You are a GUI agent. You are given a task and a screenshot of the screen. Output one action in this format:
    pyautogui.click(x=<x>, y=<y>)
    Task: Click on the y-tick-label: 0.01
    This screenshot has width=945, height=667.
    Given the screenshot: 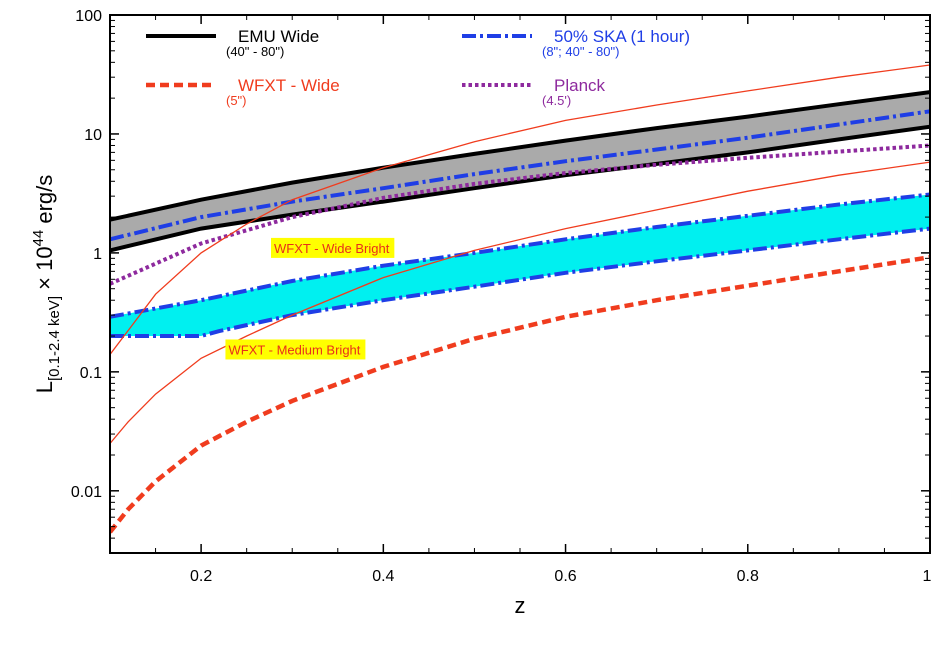 What is the action you would take?
    pyautogui.click(x=86, y=492)
    